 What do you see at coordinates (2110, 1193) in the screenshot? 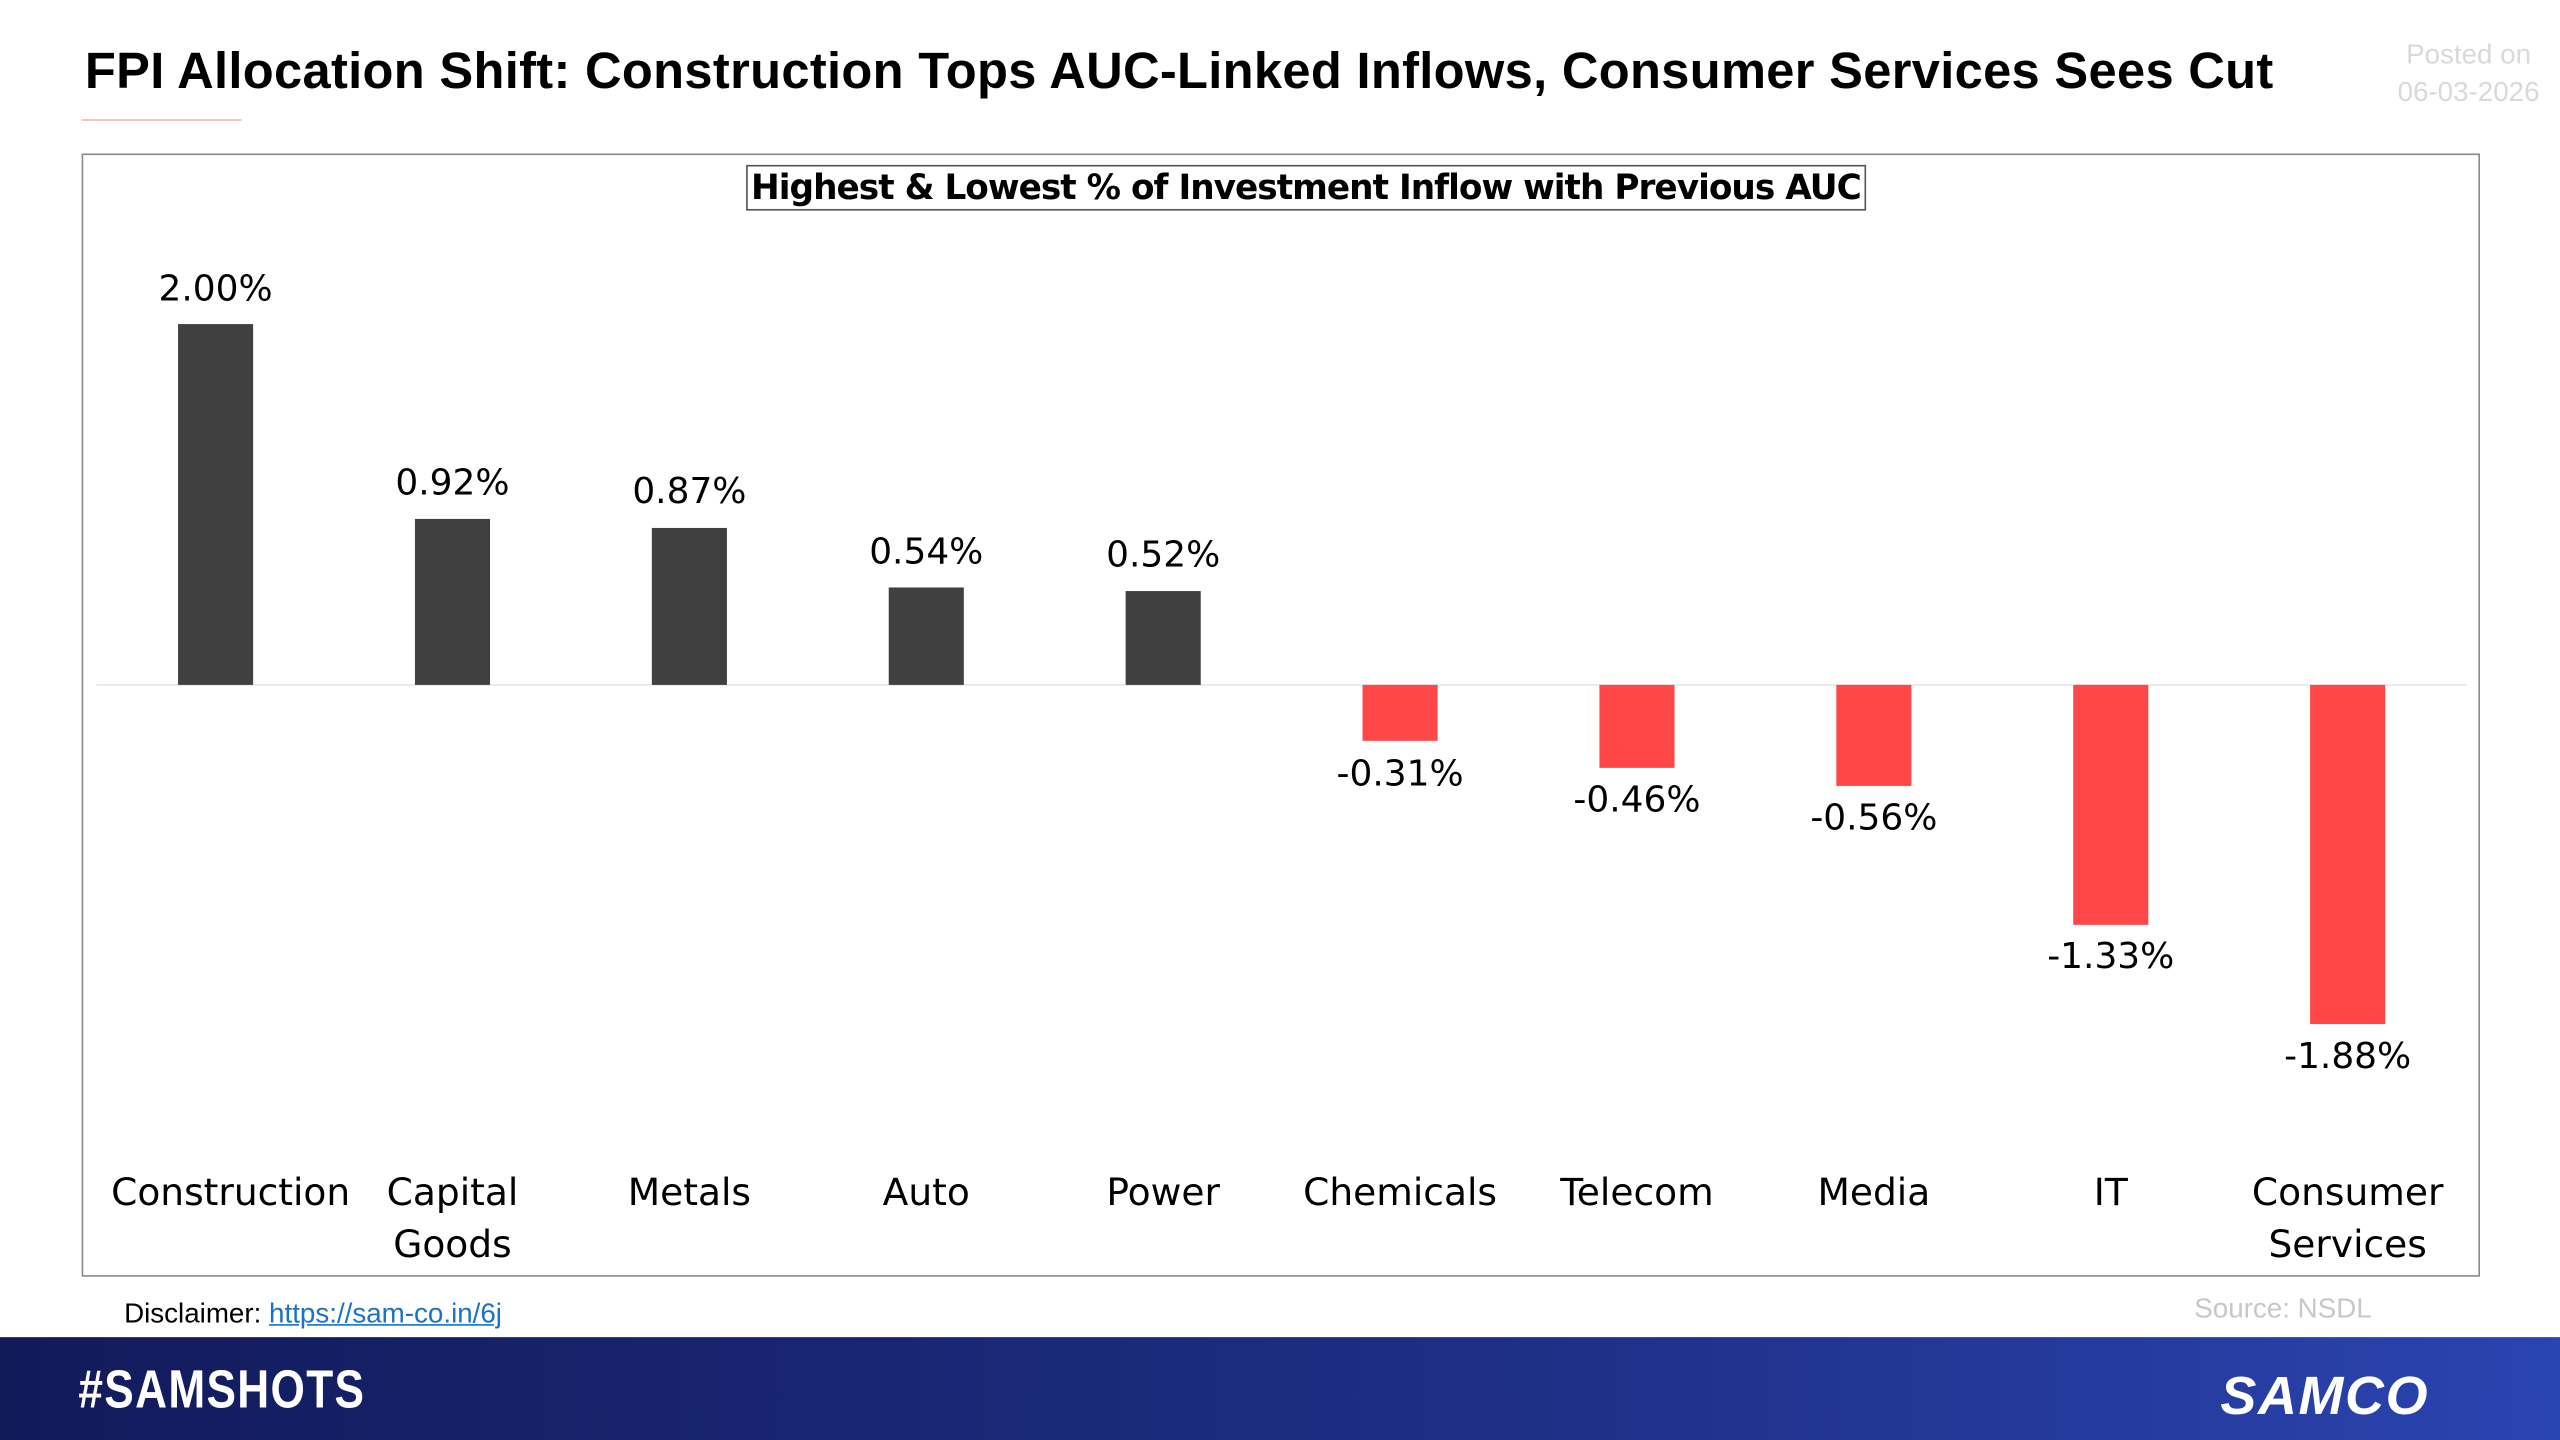
I see `x-tick-label: IT` at bounding box center [2110, 1193].